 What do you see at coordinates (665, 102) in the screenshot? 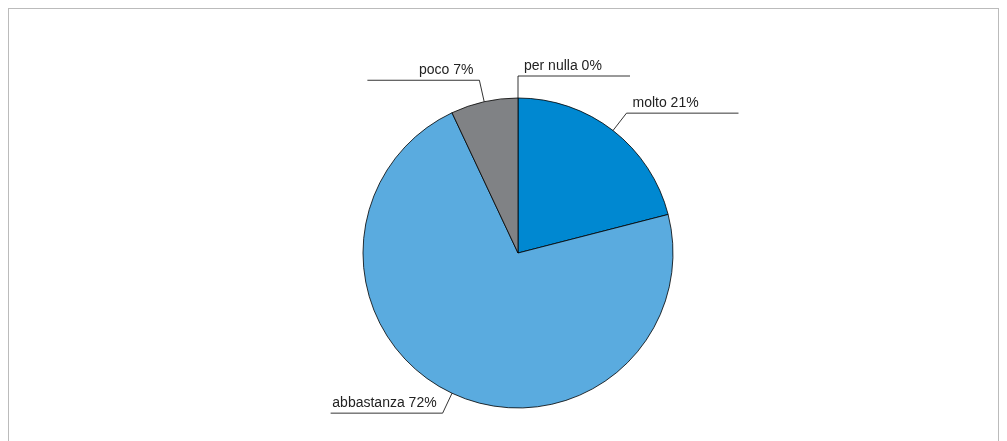
I see `slice-label: molto 21%` at bounding box center [665, 102].